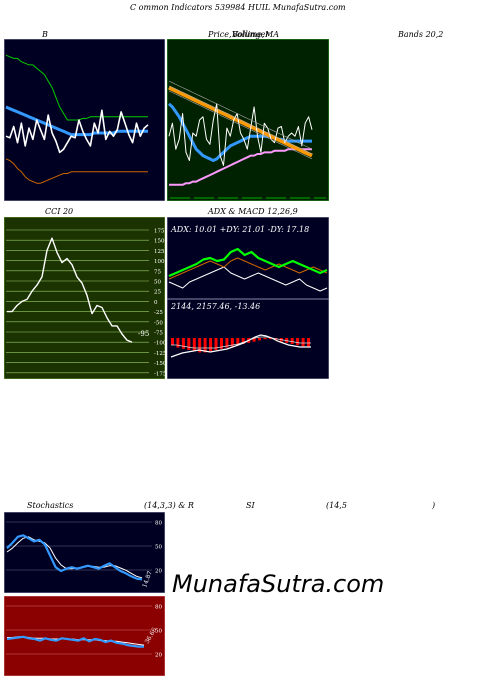 The height and width of the screenshot is (680, 500). I want to click on cci-tick-label: 50, so click(157, 283).